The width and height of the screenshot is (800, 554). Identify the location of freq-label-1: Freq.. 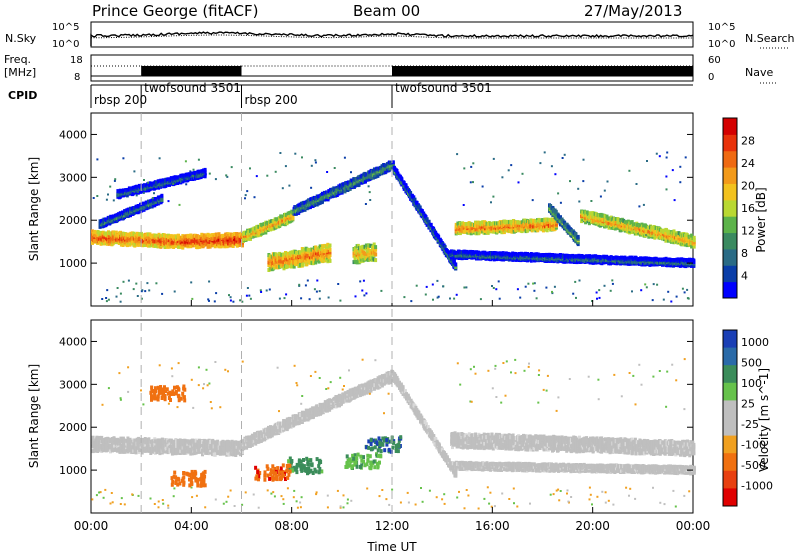
(17, 59).